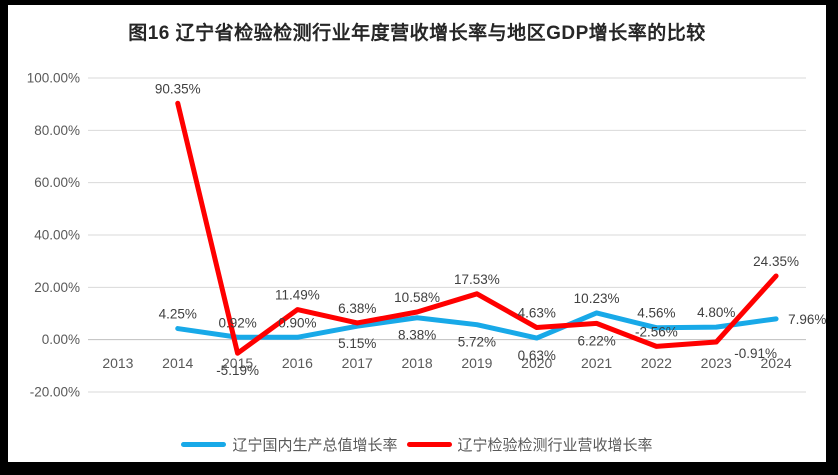 The height and width of the screenshot is (475, 838). What do you see at coordinates (417, 335) in the screenshot?
I see `gdp-growth-data-label: 8.38%` at bounding box center [417, 335].